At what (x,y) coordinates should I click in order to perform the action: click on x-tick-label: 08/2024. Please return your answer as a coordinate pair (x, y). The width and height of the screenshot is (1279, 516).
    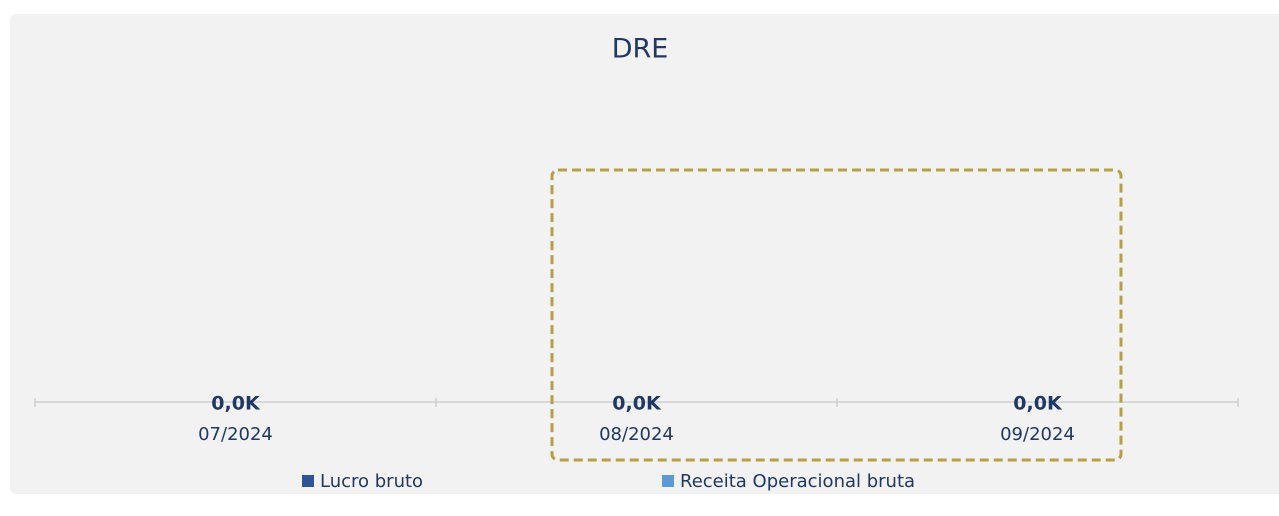
    Looking at the image, I should click on (636, 434).